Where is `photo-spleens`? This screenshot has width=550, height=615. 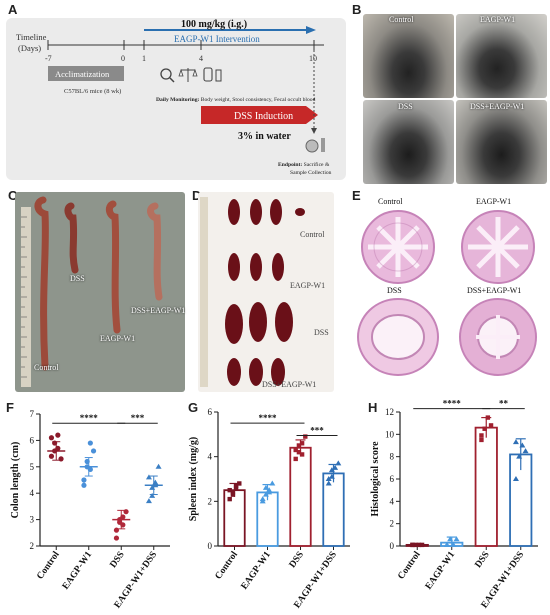 photo-spleens is located at coordinates (266, 292).